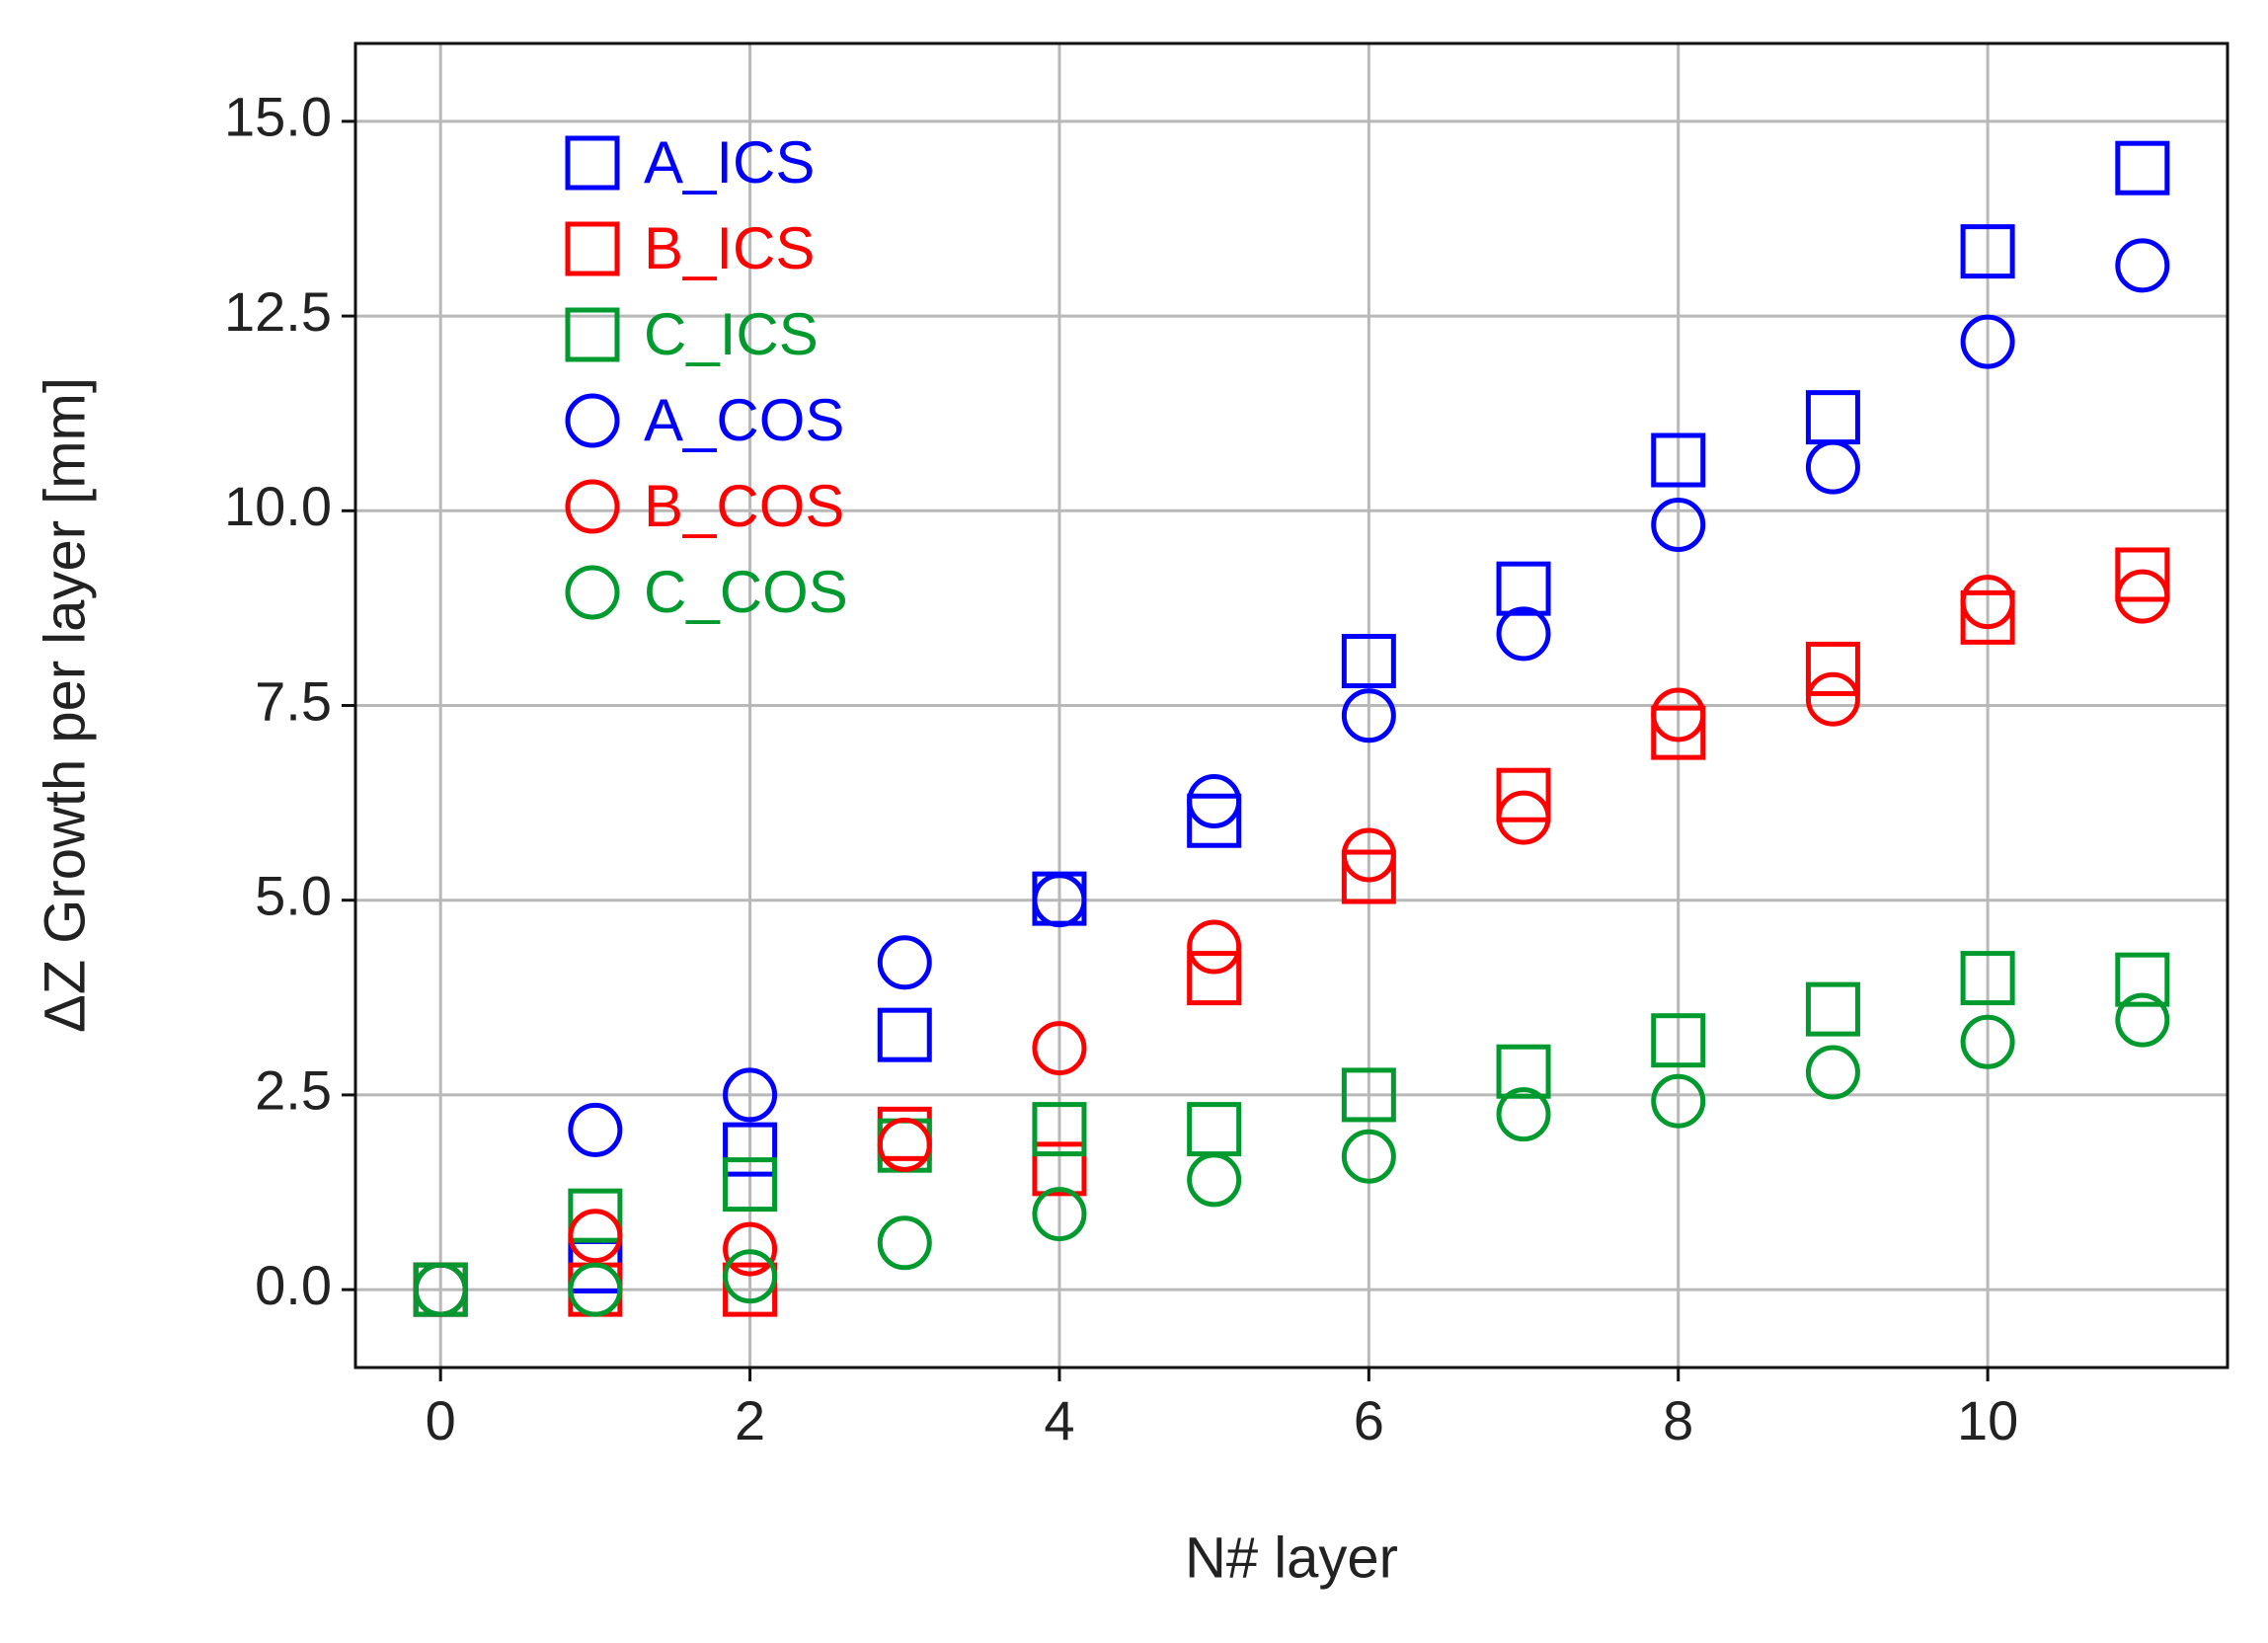 This screenshot has height=1643, width=2268. I want to click on legend-label: C_COS, so click(746, 592).